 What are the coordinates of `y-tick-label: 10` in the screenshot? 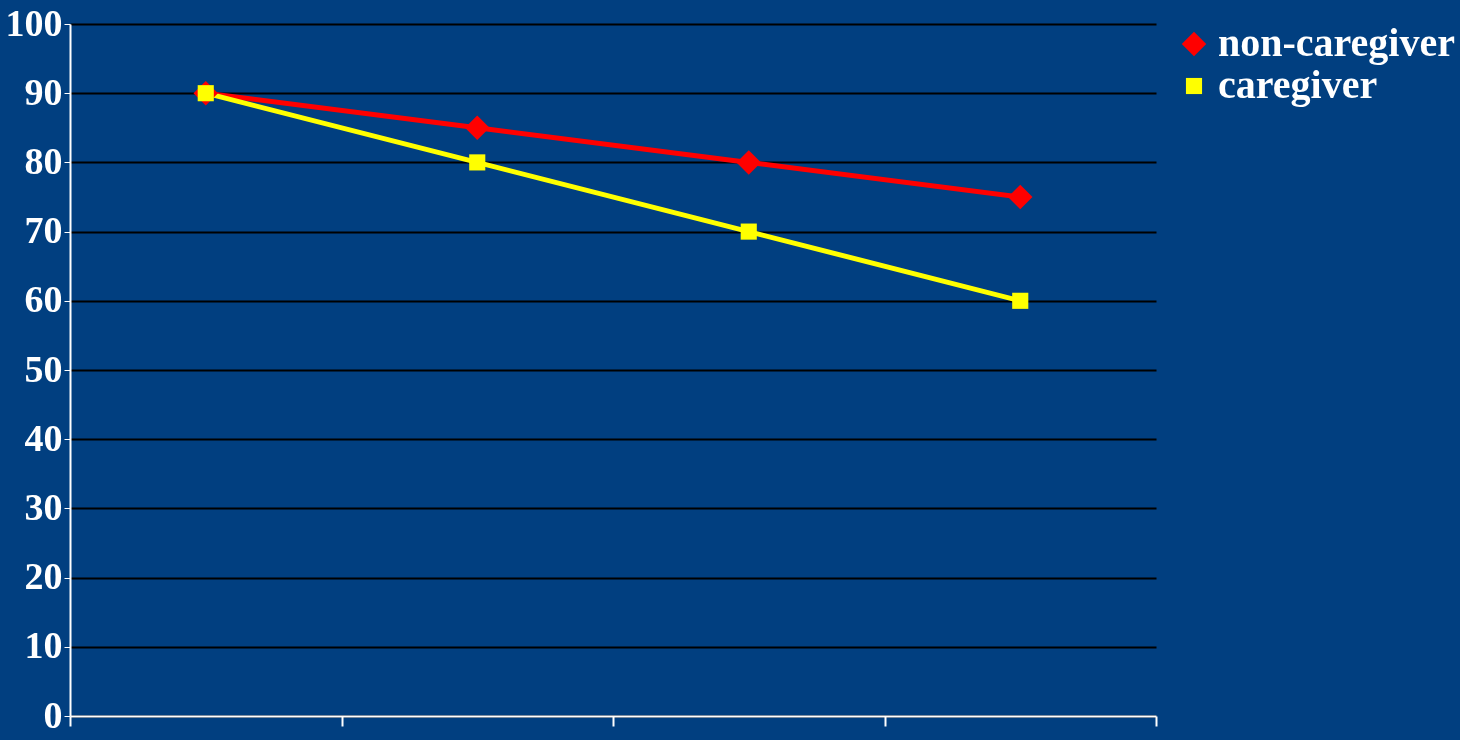 It's located at (43, 645).